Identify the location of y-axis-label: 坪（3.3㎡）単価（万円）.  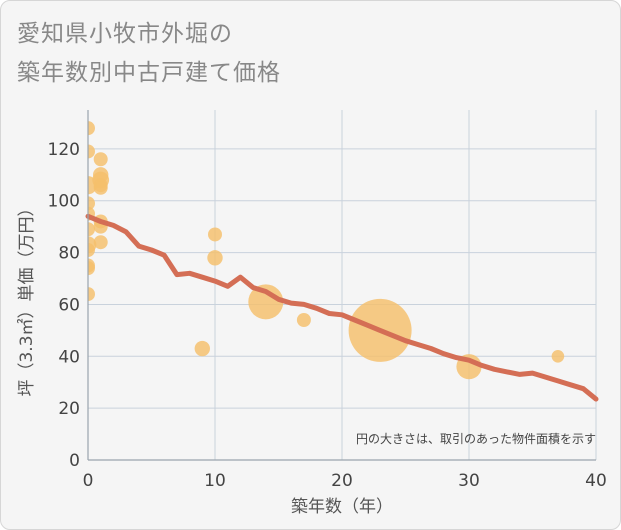
(27, 297).